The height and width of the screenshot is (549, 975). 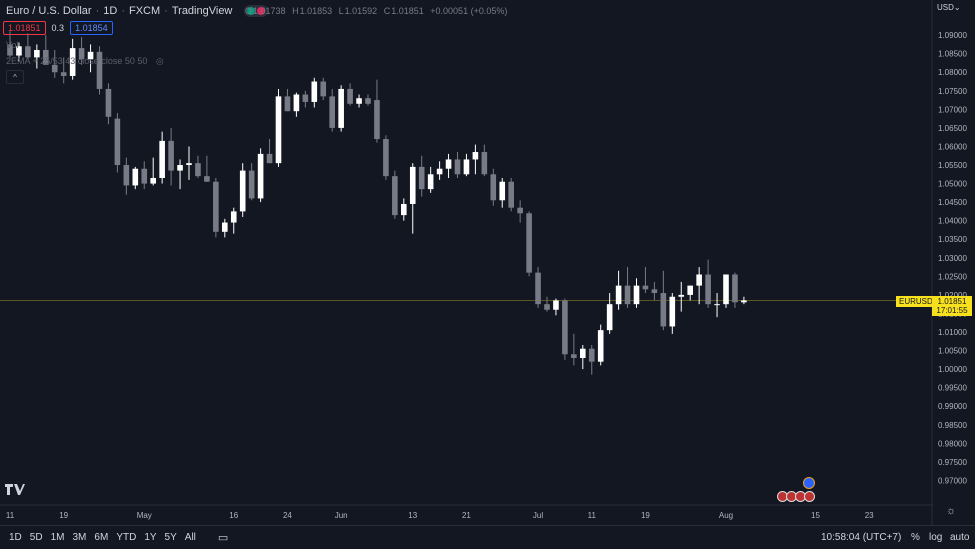 I want to click on market-open-icon, so click(x=251, y=11).